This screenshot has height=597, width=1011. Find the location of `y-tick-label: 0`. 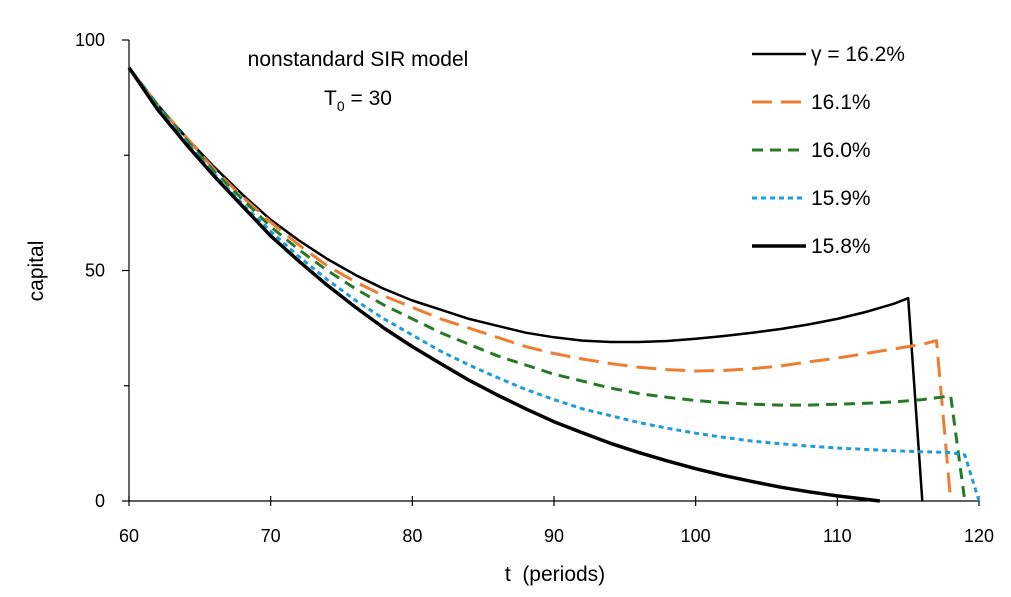

y-tick-label: 0 is located at coordinates (100, 501).